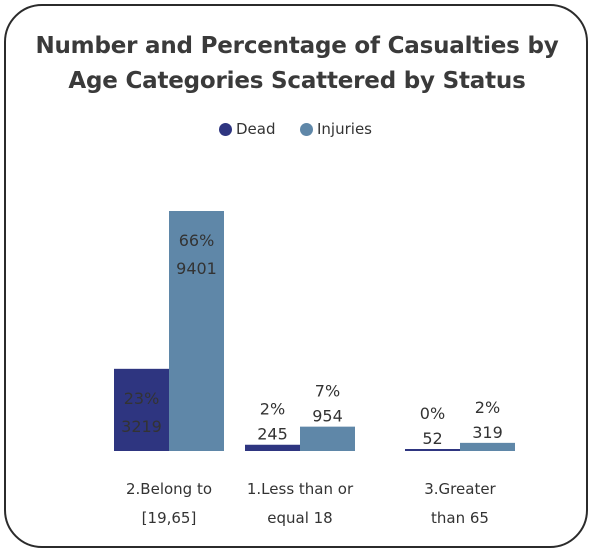 This screenshot has height=554, width=594. I want to click on legend-label-dead: Dead, so click(256, 129).